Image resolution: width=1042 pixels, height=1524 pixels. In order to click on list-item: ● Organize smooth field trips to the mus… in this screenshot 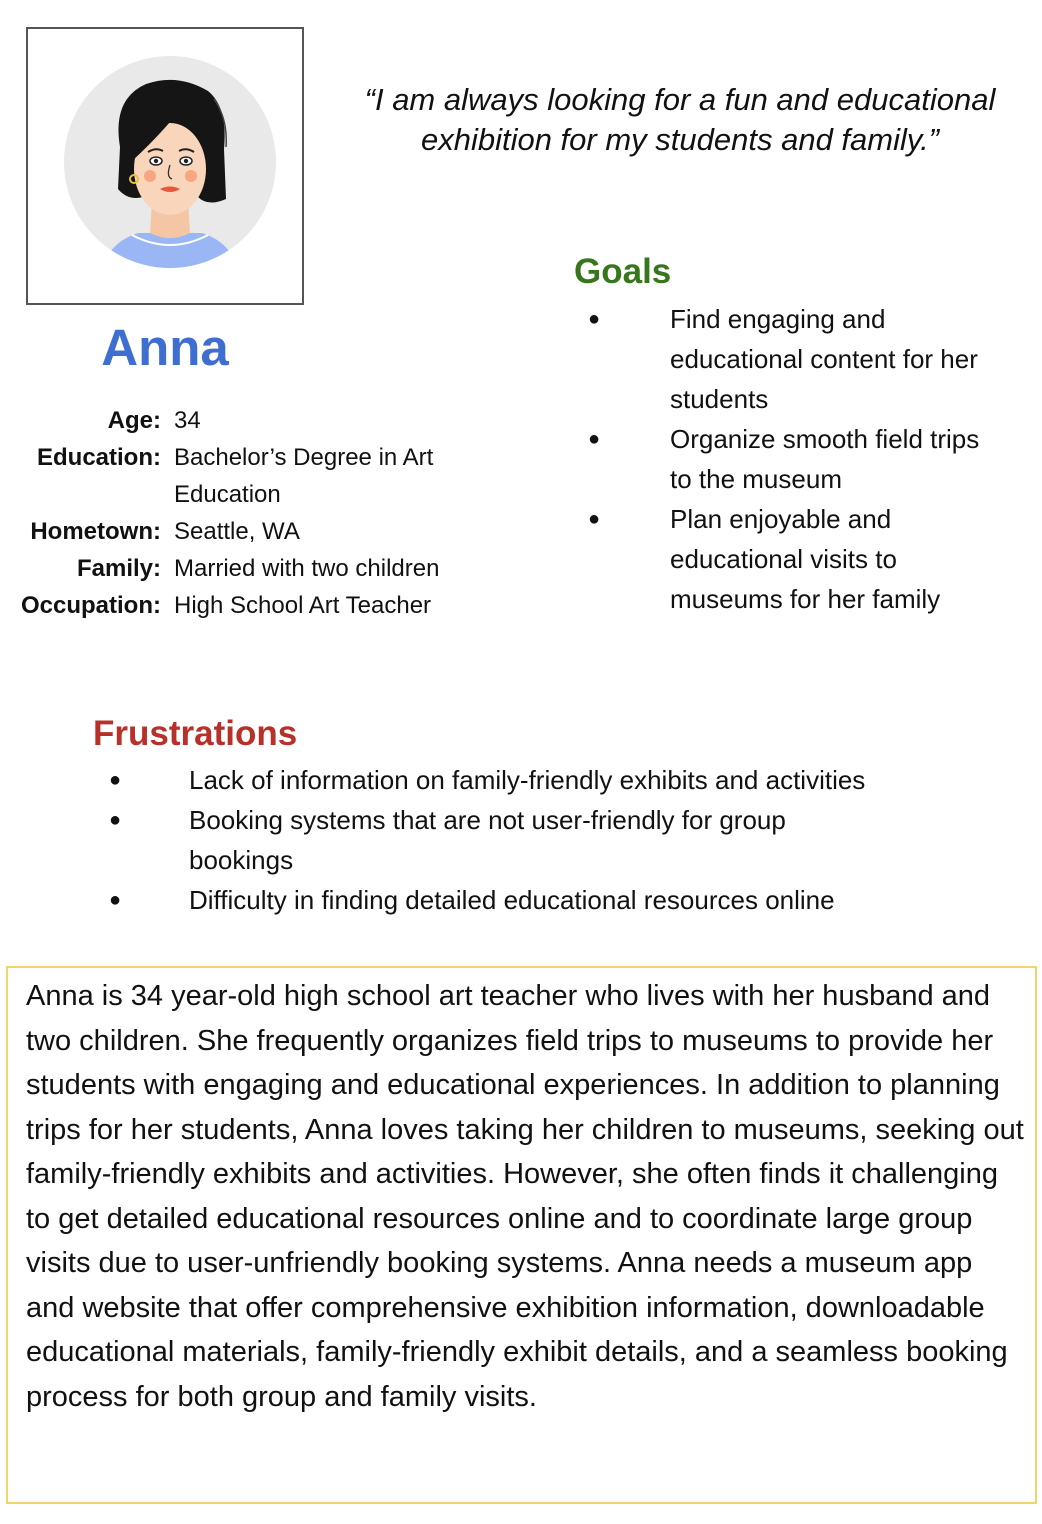, I will do `click(789, 459)`.